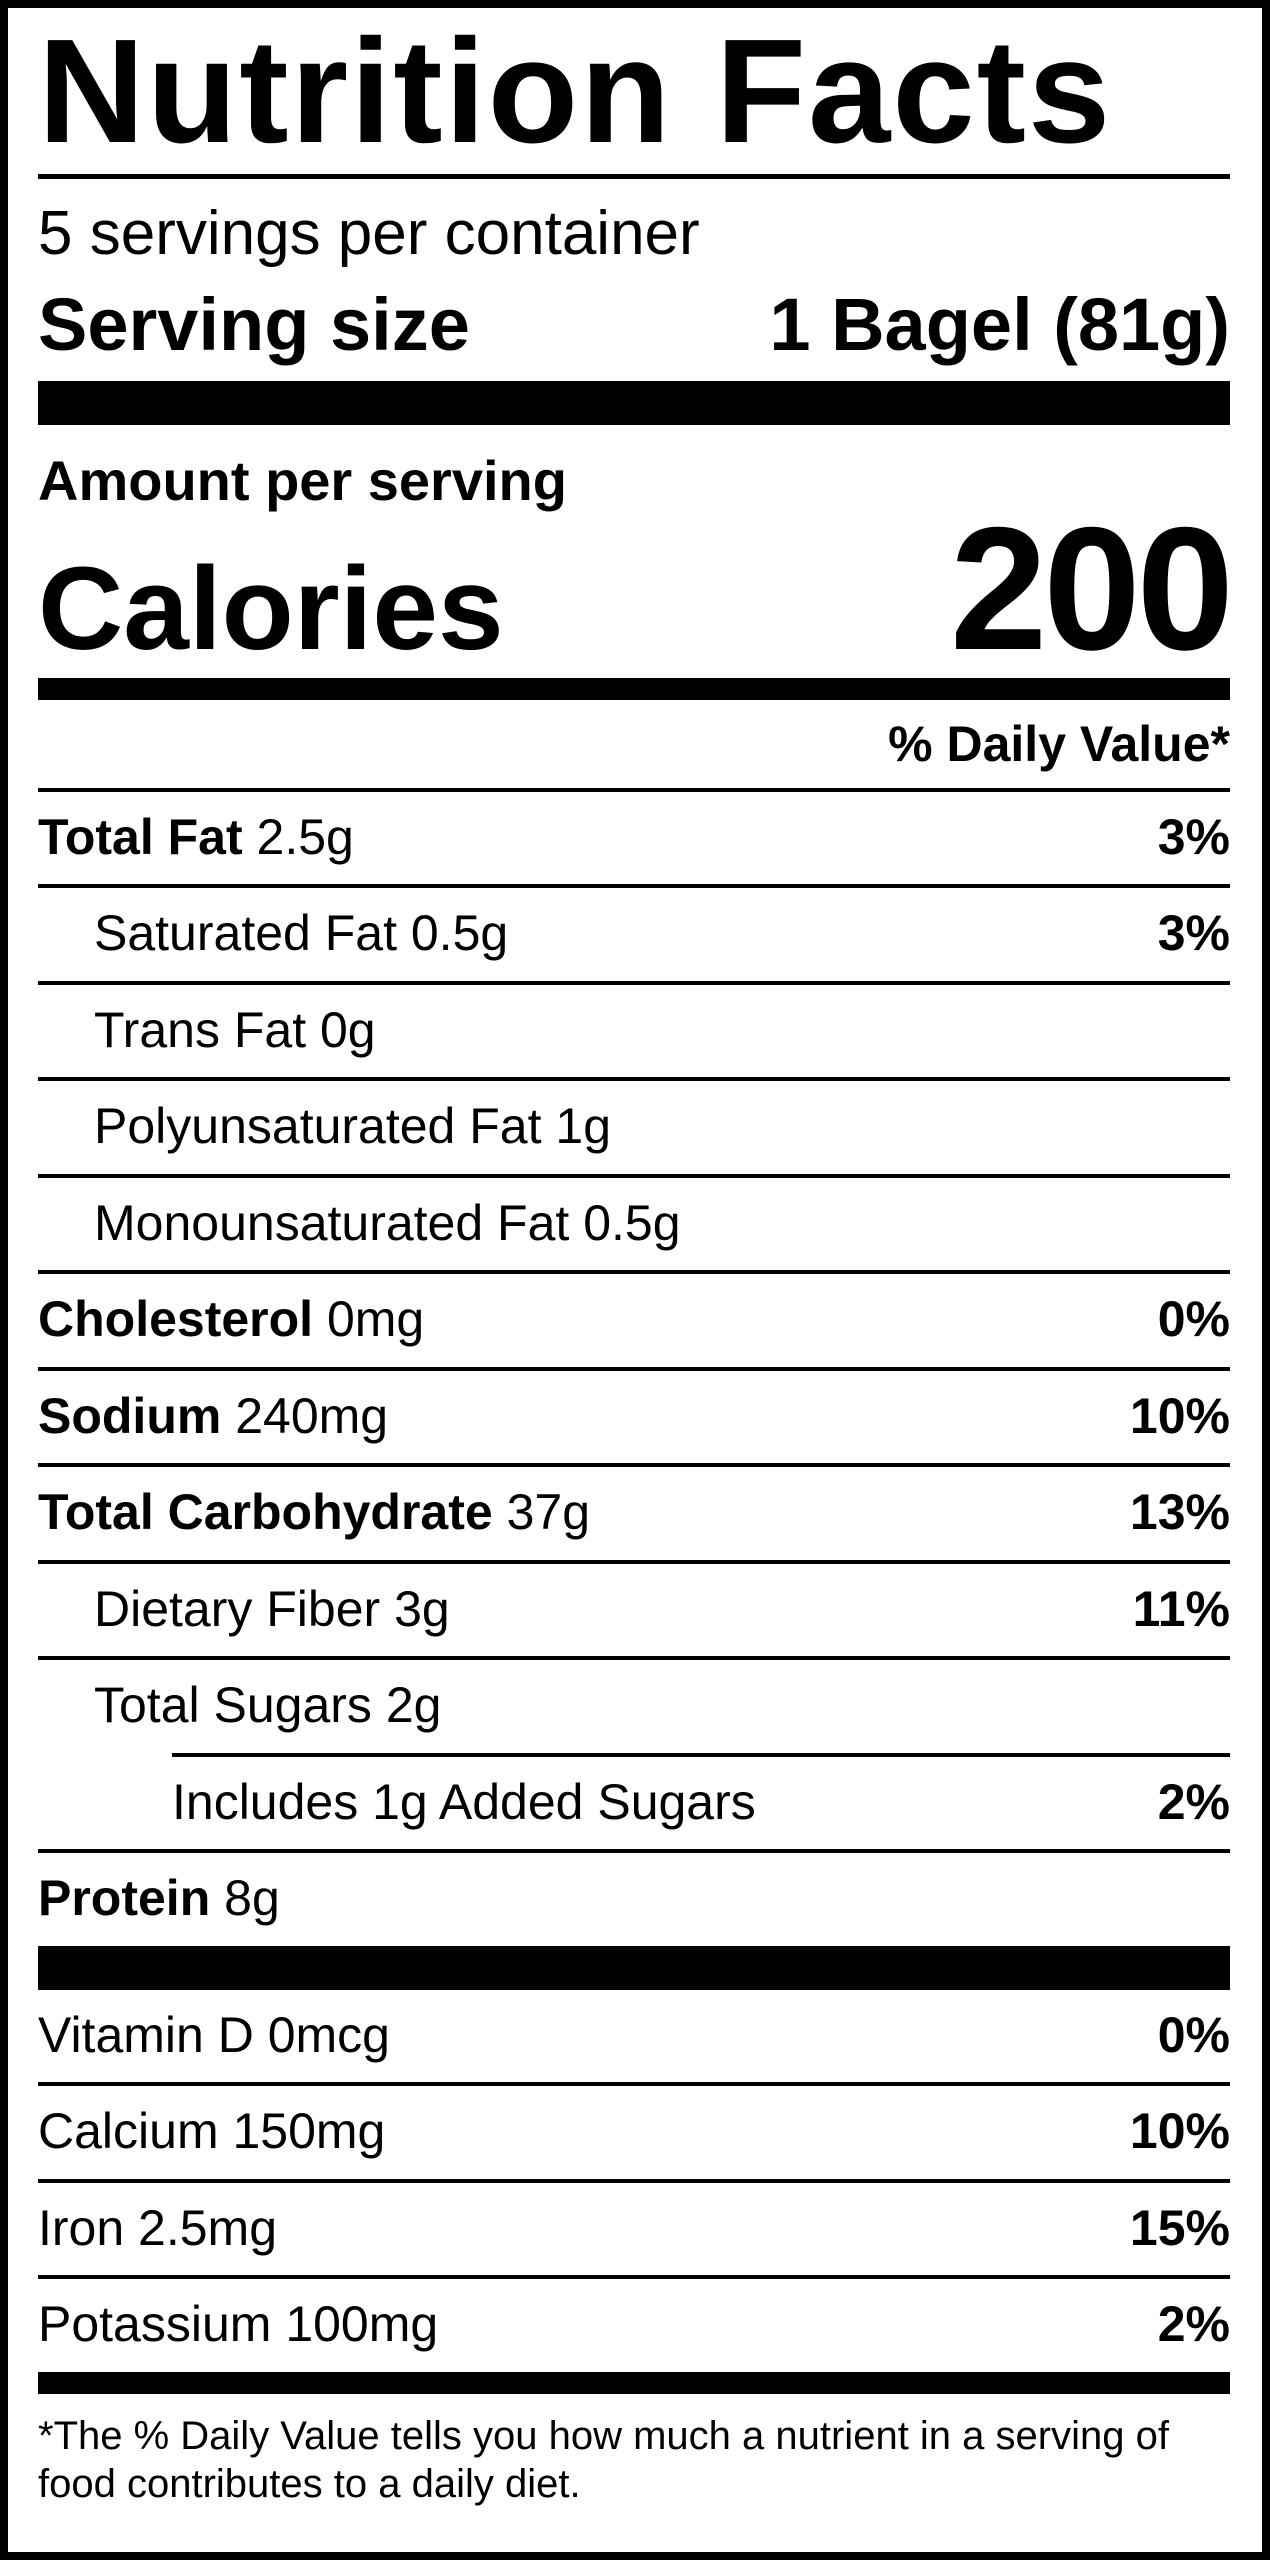 This screenshot has height=2560, width=1270. What do you see at coordinates (252, 1898) in the screenshot?
I see `nutrient-amount: 8g` at bounding box center [252, 1898].